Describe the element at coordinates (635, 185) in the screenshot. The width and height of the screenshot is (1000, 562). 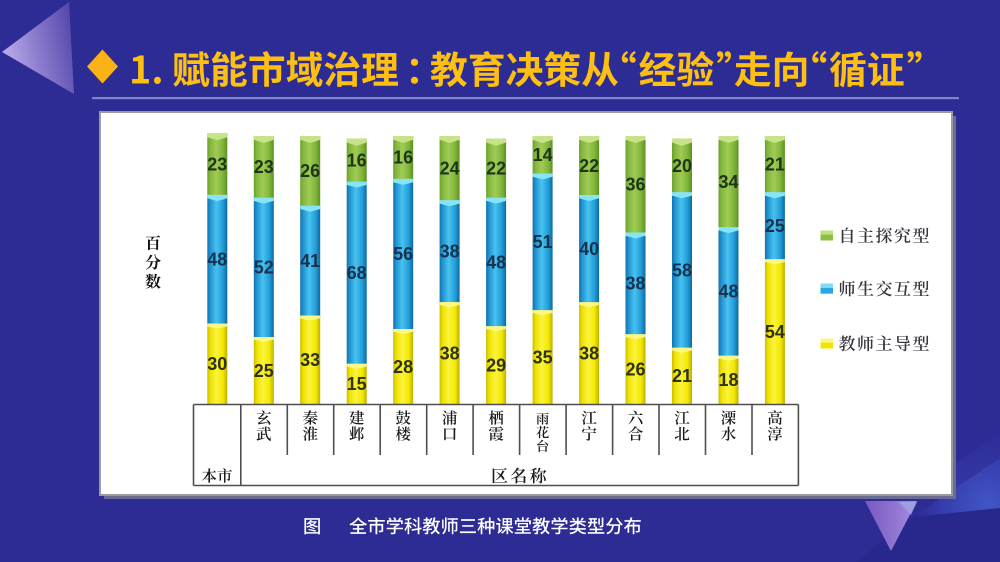
I see `svg-text: 36` at that location.